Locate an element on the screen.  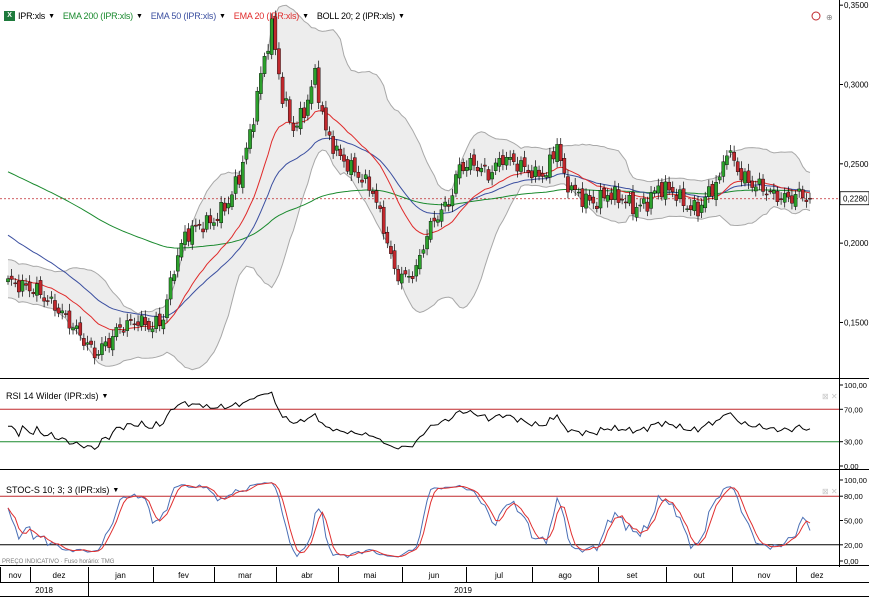
stoch-panel-tools-icon: ⊠ ✕ is located at coordinates (830, 491).